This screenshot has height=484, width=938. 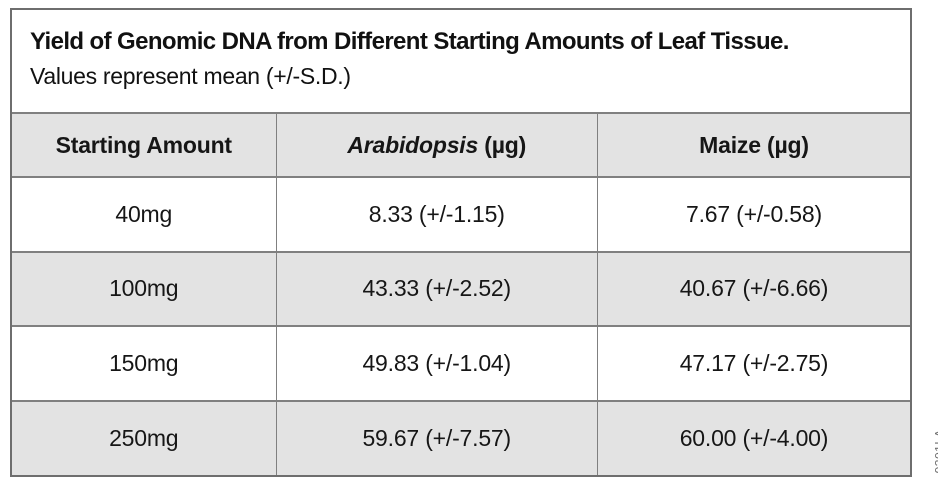 What do you see at coordinates (144, 363) in the screenshot?
I see `table-cell-starting-amount: 150mg` at bounding box center [144, 363].